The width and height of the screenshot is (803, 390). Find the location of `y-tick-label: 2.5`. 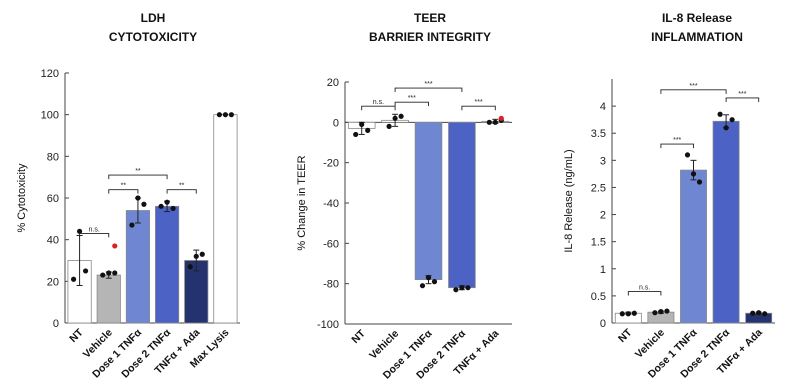

y-tick-label: 2.5 is located at coordinates (598, 188).